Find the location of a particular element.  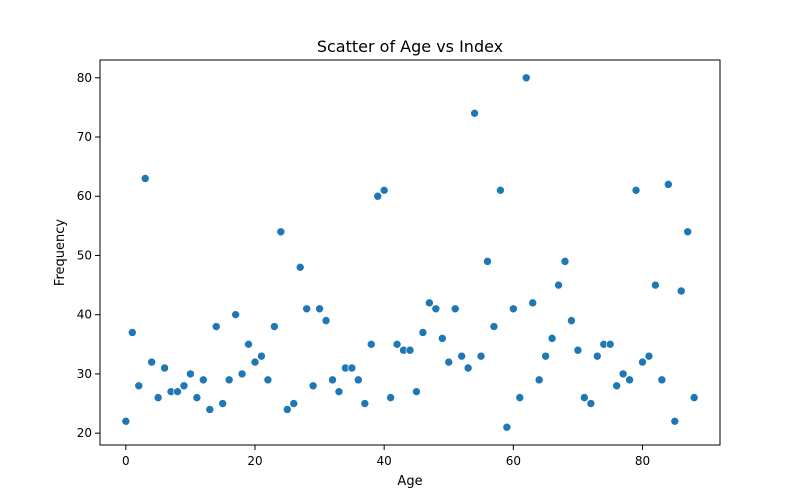

y-tick-label: 60 is located at coordinates (84, 196).